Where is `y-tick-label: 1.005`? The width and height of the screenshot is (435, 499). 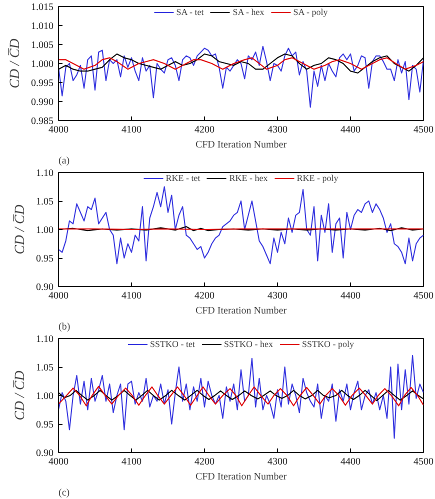 y-tick-label: 1.005 is located at coordinates (42, 45).